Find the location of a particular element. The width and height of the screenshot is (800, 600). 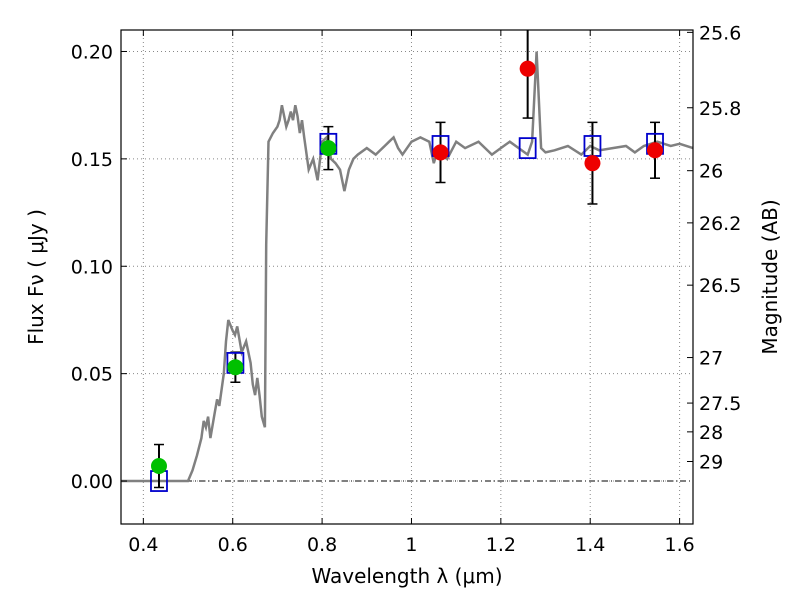

right-axis-tick-label: 26.2 is located at coordinates (720, 224).